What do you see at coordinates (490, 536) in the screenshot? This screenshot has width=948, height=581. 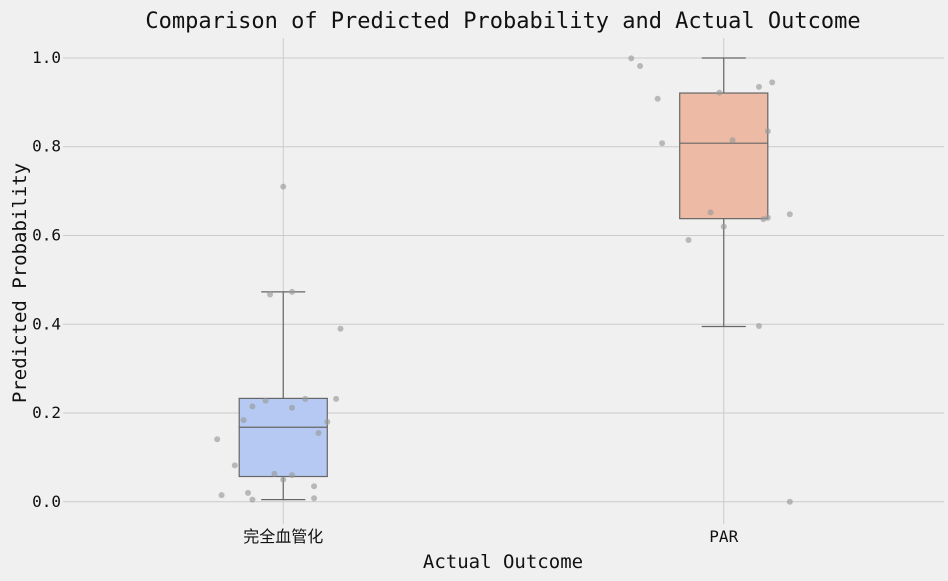 I see `x-ticks: 完全血管化 PAR` at bounding box center [490, 536].